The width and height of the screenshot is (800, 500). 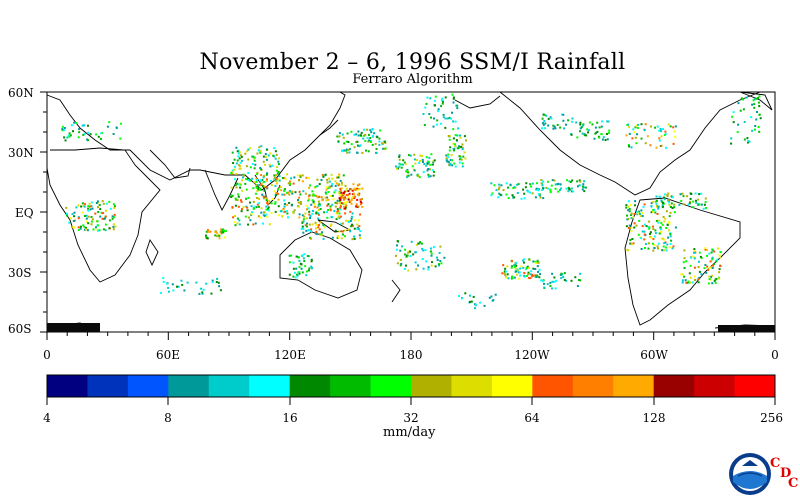 I want to click on south-america-coast, so click(x=682, y=261).